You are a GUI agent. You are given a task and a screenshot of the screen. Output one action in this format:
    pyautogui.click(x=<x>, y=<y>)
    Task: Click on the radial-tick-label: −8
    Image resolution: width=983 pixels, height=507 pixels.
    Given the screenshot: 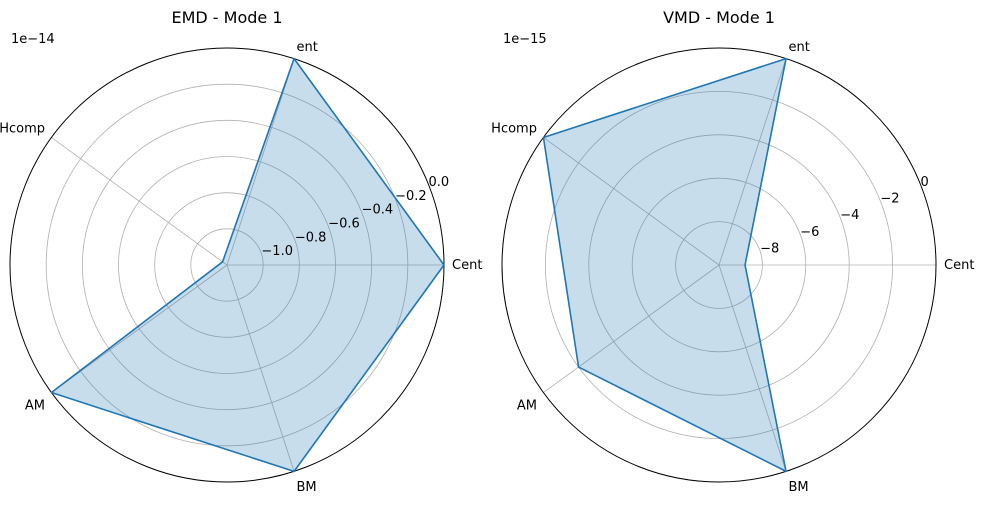 What is the action you would take?
    pyautogui.click(x=769, y=248)
    